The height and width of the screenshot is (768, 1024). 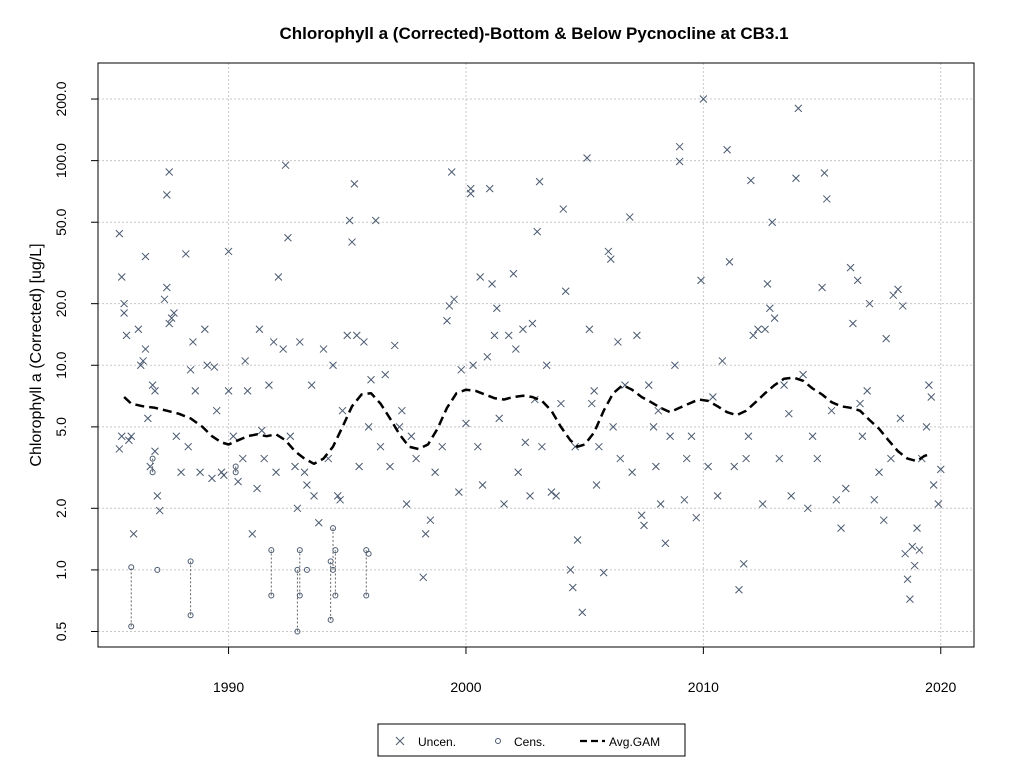 I want to click on y-tick-label: 10.0, so click(x=61, y=364).